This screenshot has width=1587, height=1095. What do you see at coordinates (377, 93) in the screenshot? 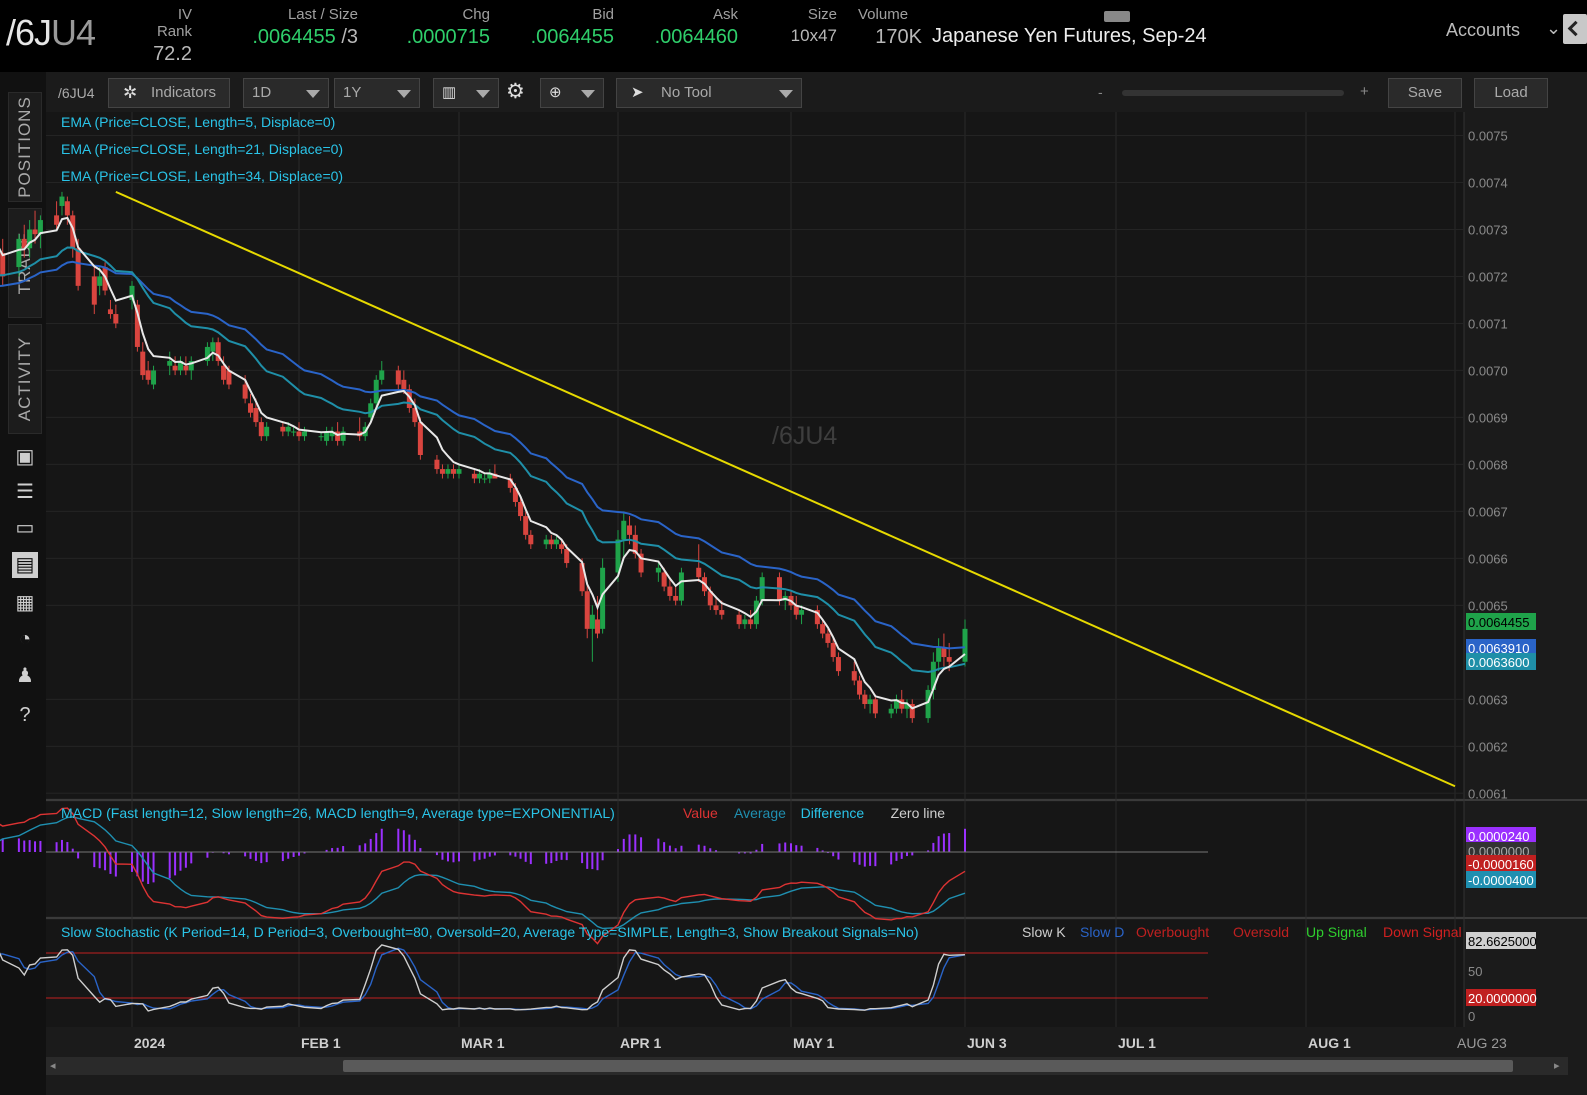
I see `timeframe-select: 1Y` at bounding box center [377, 93].